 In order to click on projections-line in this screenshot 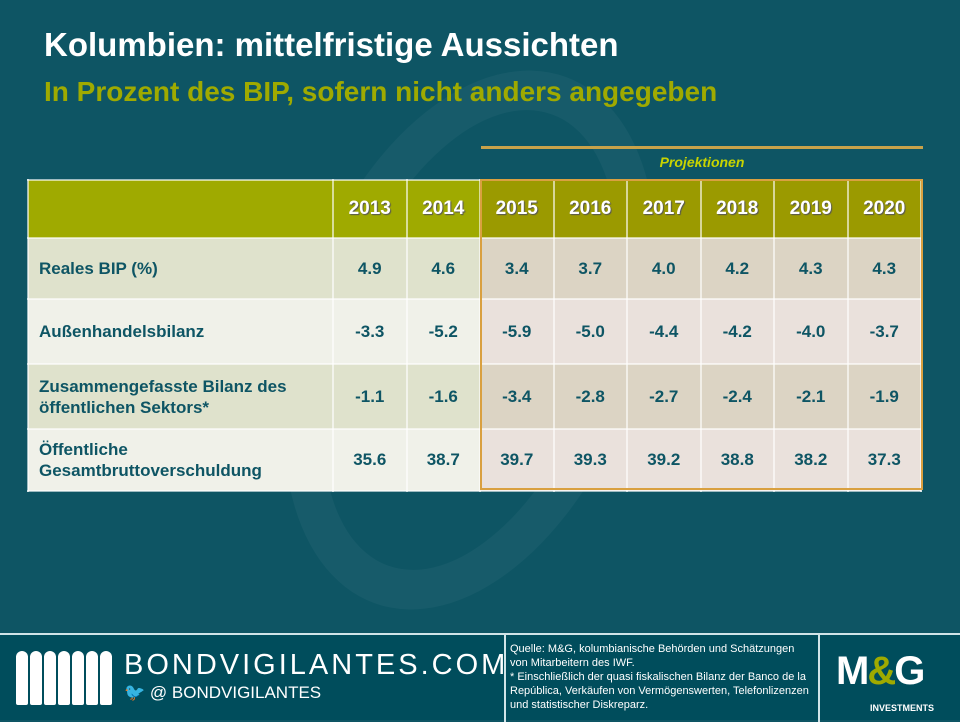, I will do `click(702, 147)`.